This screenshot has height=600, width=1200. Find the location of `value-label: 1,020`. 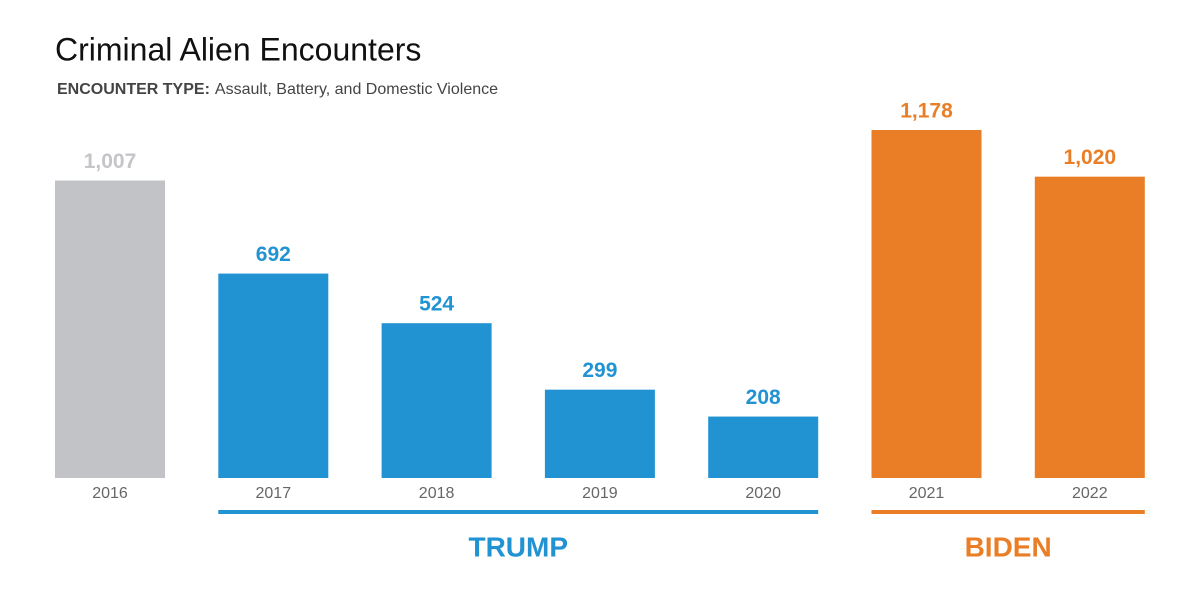

value-label: 1,020 is located at coordinates (1090, 157).